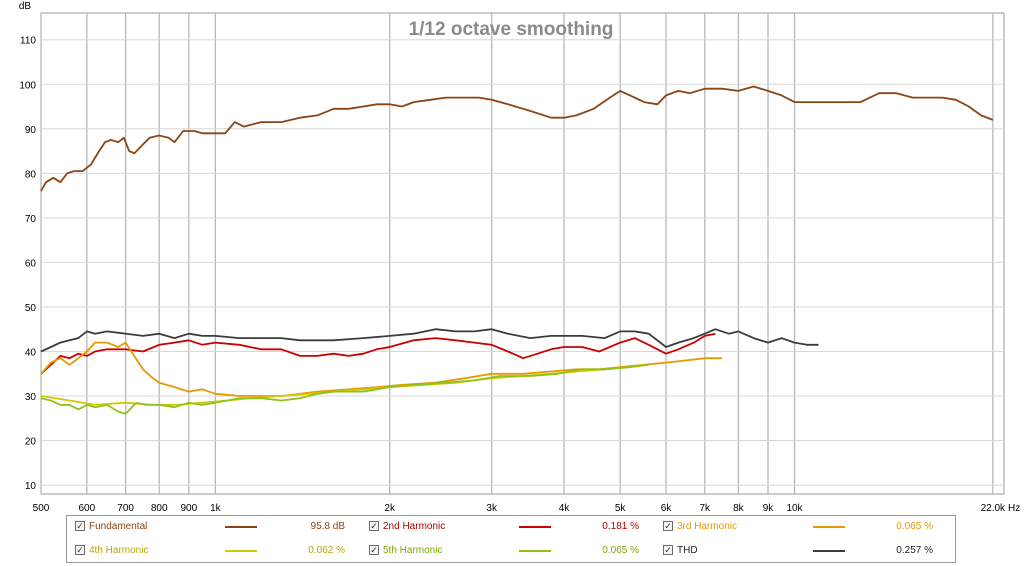  Describe the element at coordinates (390, 508) in the screenshot. I see `x-tick-label: 2k` at that location.